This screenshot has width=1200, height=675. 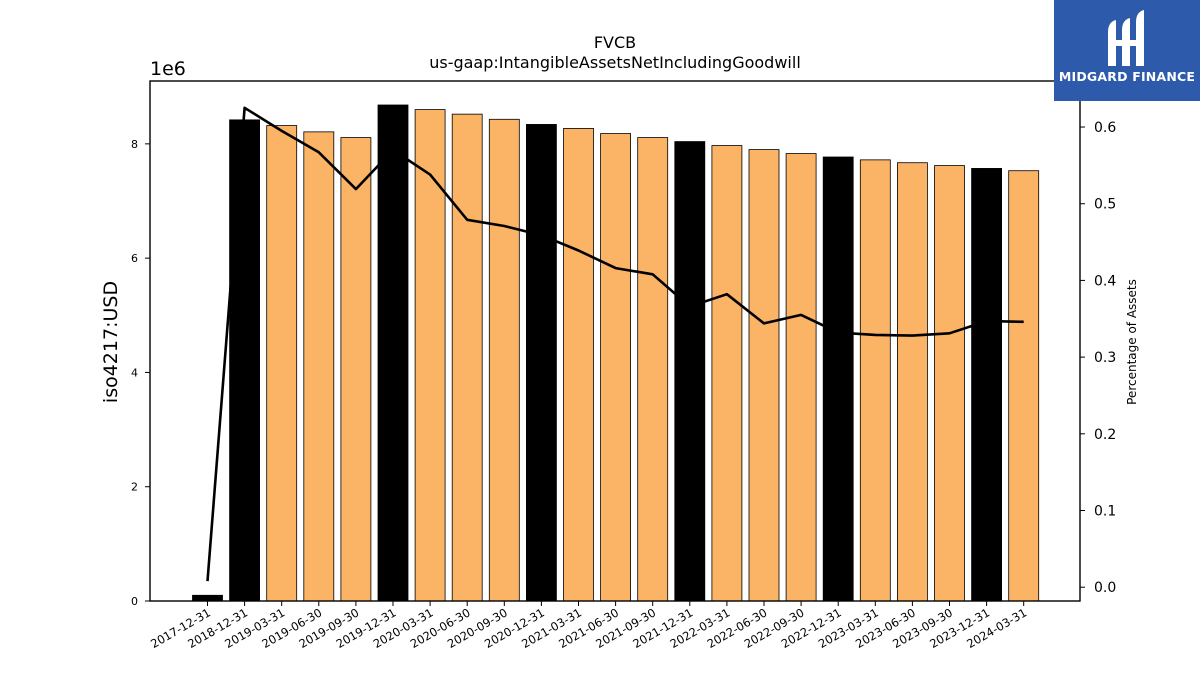 What do you see at coordinates (1105, 205) in the screenshot?
I see `y2-tick-label: 0.5` at bounding box center [1105, 205].